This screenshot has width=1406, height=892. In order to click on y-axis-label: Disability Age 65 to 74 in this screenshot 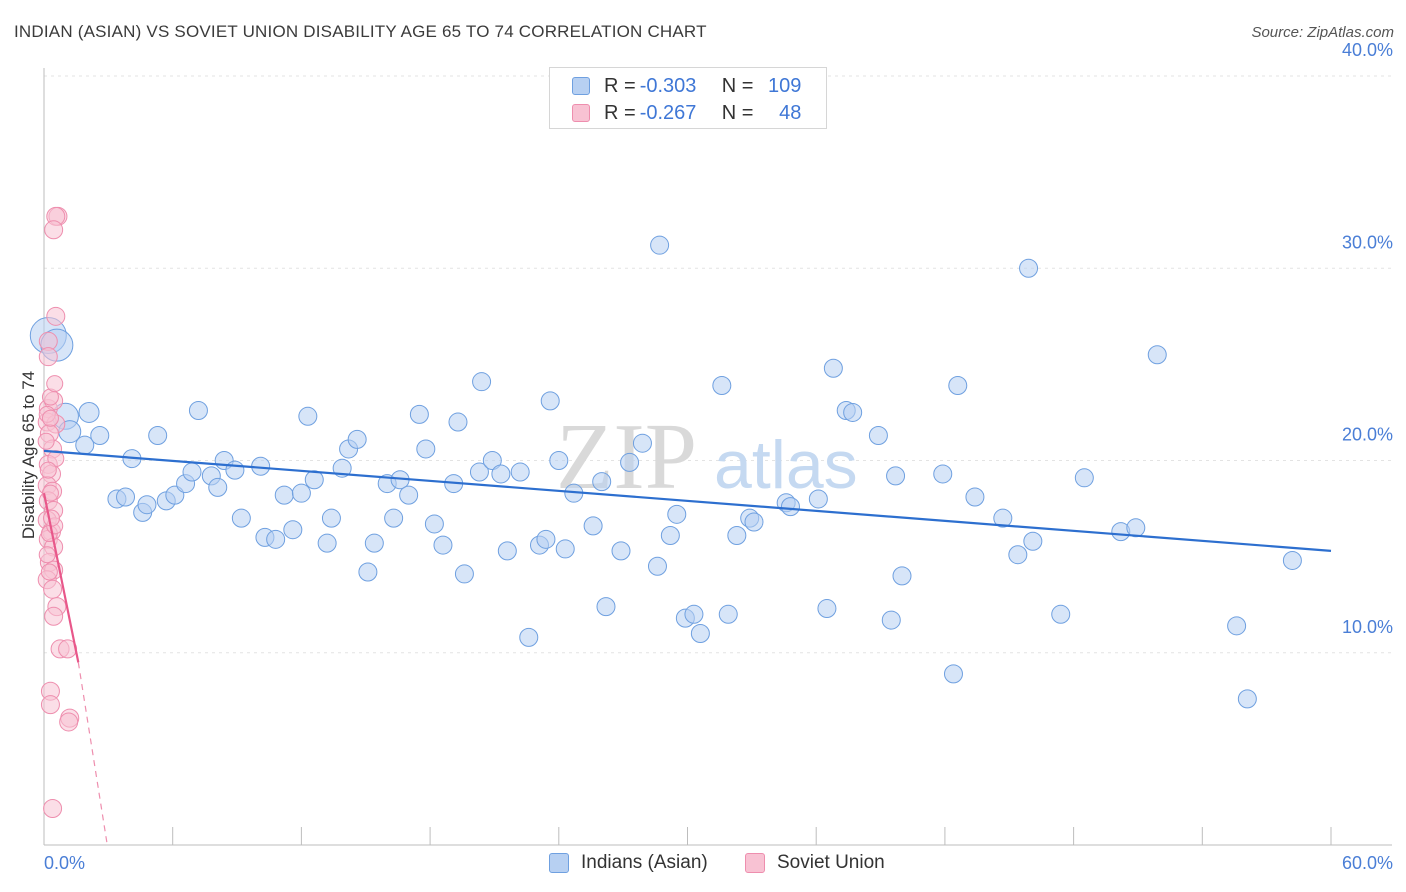, I will do `click(28, 455)`.